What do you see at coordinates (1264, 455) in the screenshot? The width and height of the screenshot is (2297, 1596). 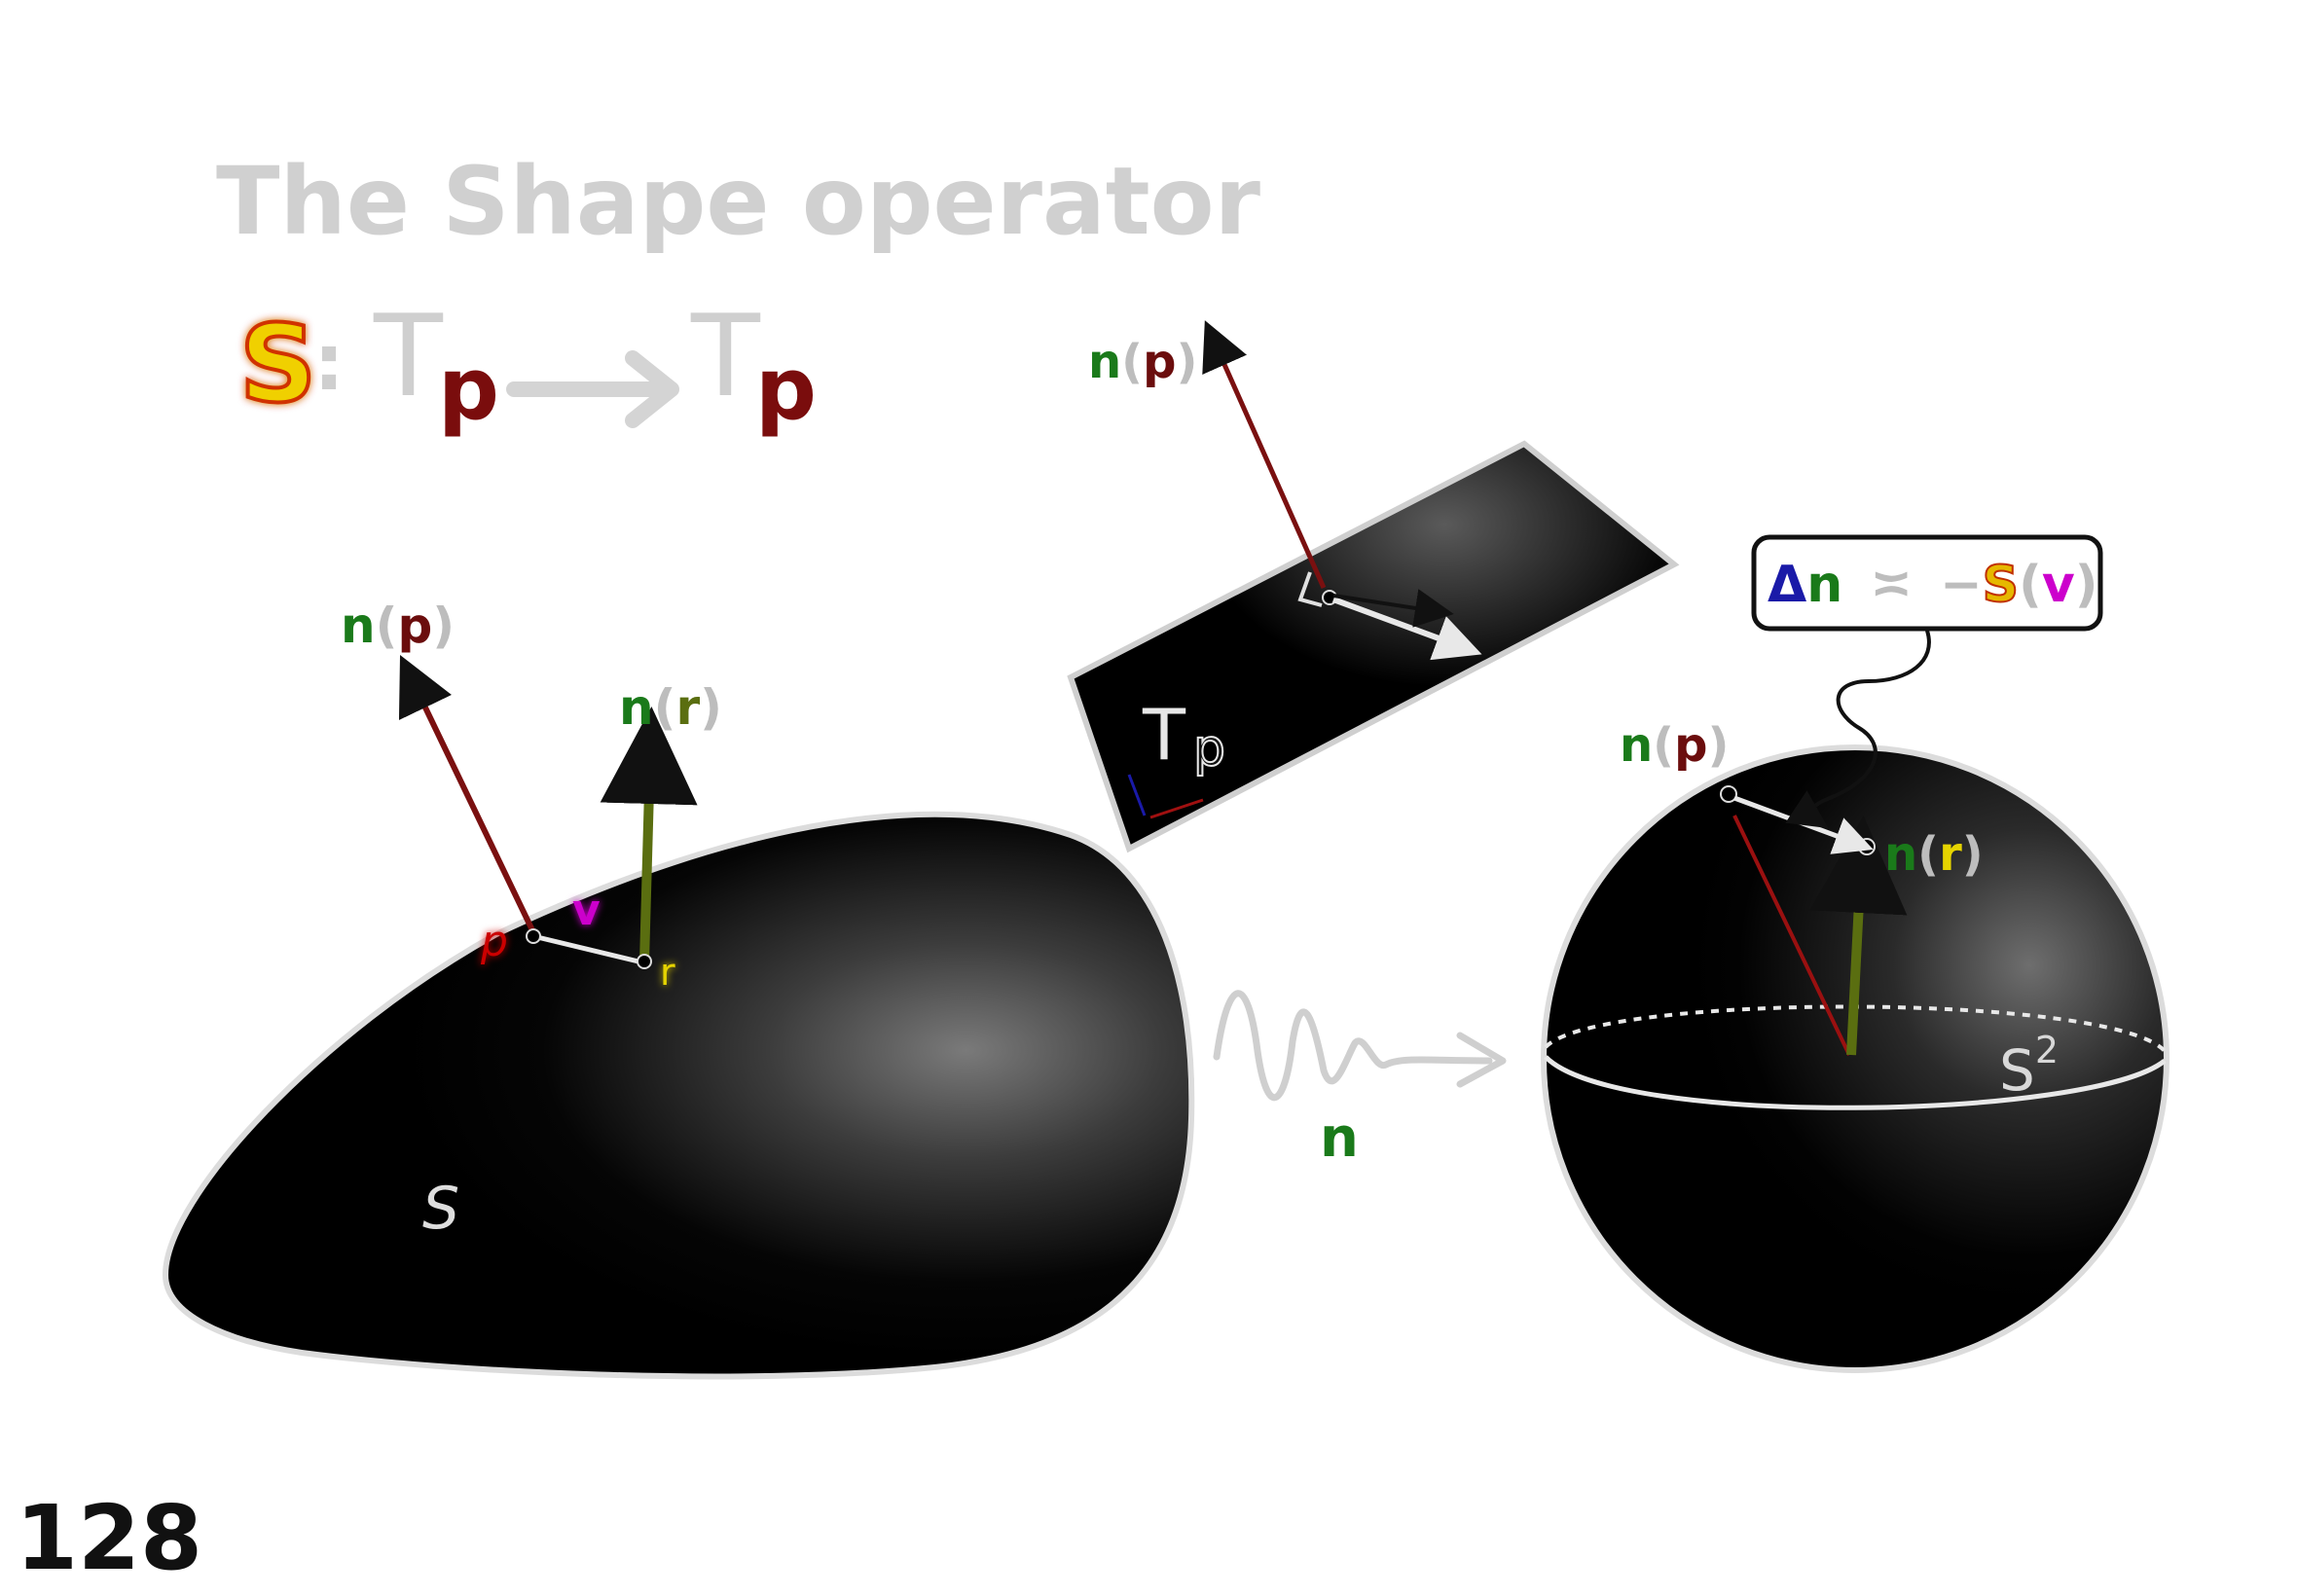 I see `tangent-plane-normal-arrow` at bounding box center [1264, 455].